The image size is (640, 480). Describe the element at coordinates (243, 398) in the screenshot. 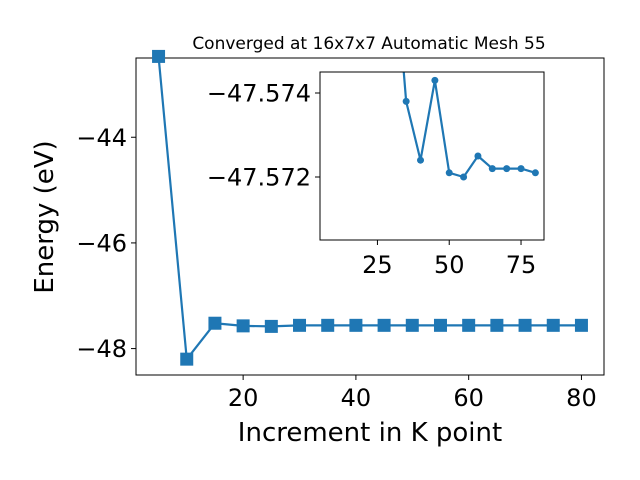

I see `main-x-tick-label: 20` at that location.